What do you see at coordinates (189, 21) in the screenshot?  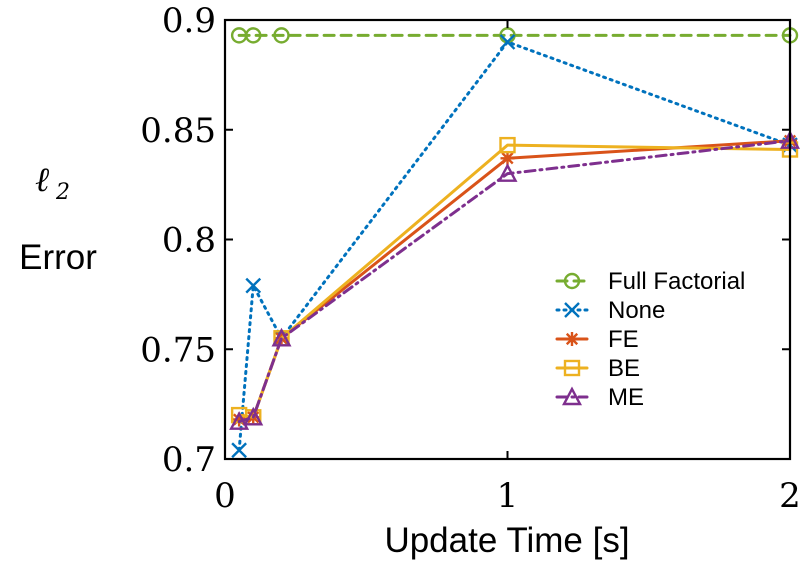 I see `y-tick-label-5: 0.9` at bounding box center [189, 21].